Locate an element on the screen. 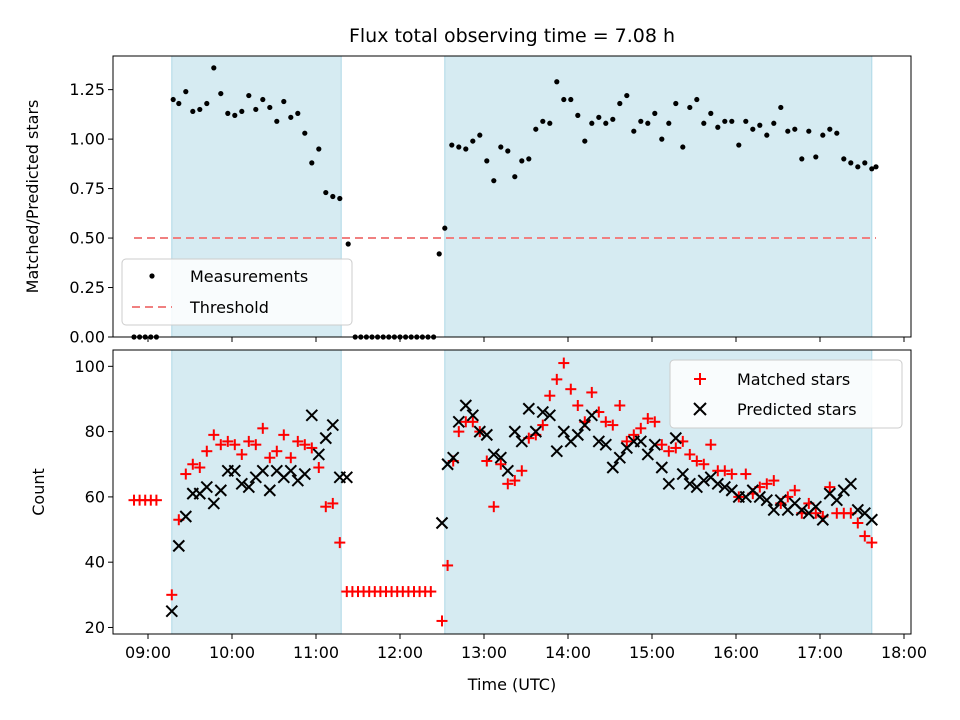 The width and height of the screenshot is (960, 720). legend-predicted-marker is located at coordinates (700, 409).